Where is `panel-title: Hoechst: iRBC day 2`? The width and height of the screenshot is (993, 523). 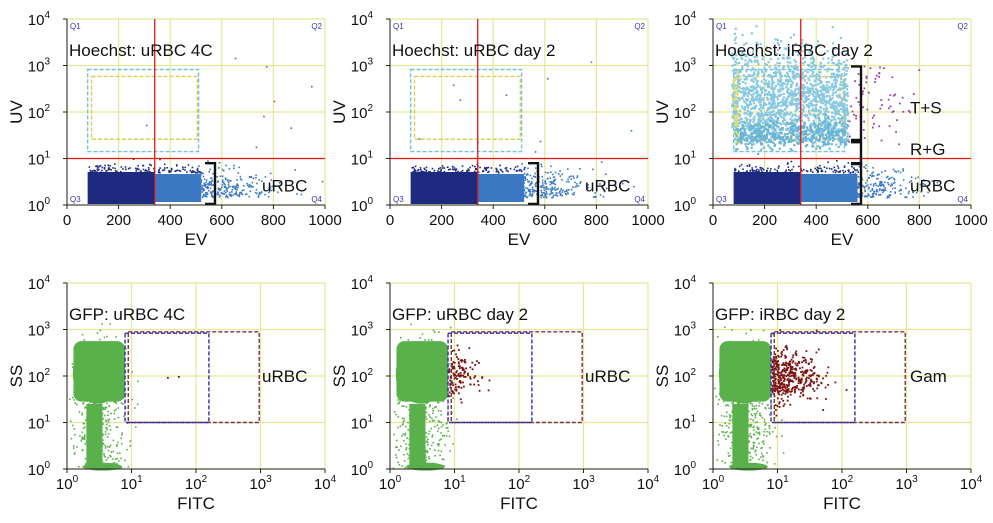
panel-title: Hoechst: iRBC day 2 is located at coordinates (794, 50).